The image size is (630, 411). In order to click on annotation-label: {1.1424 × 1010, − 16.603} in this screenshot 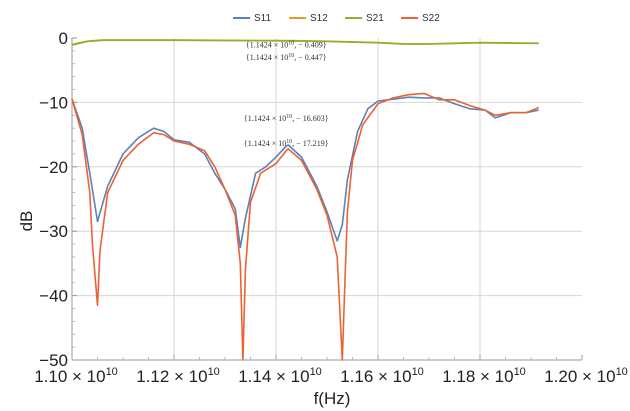, I will do `click(286, 118)`.